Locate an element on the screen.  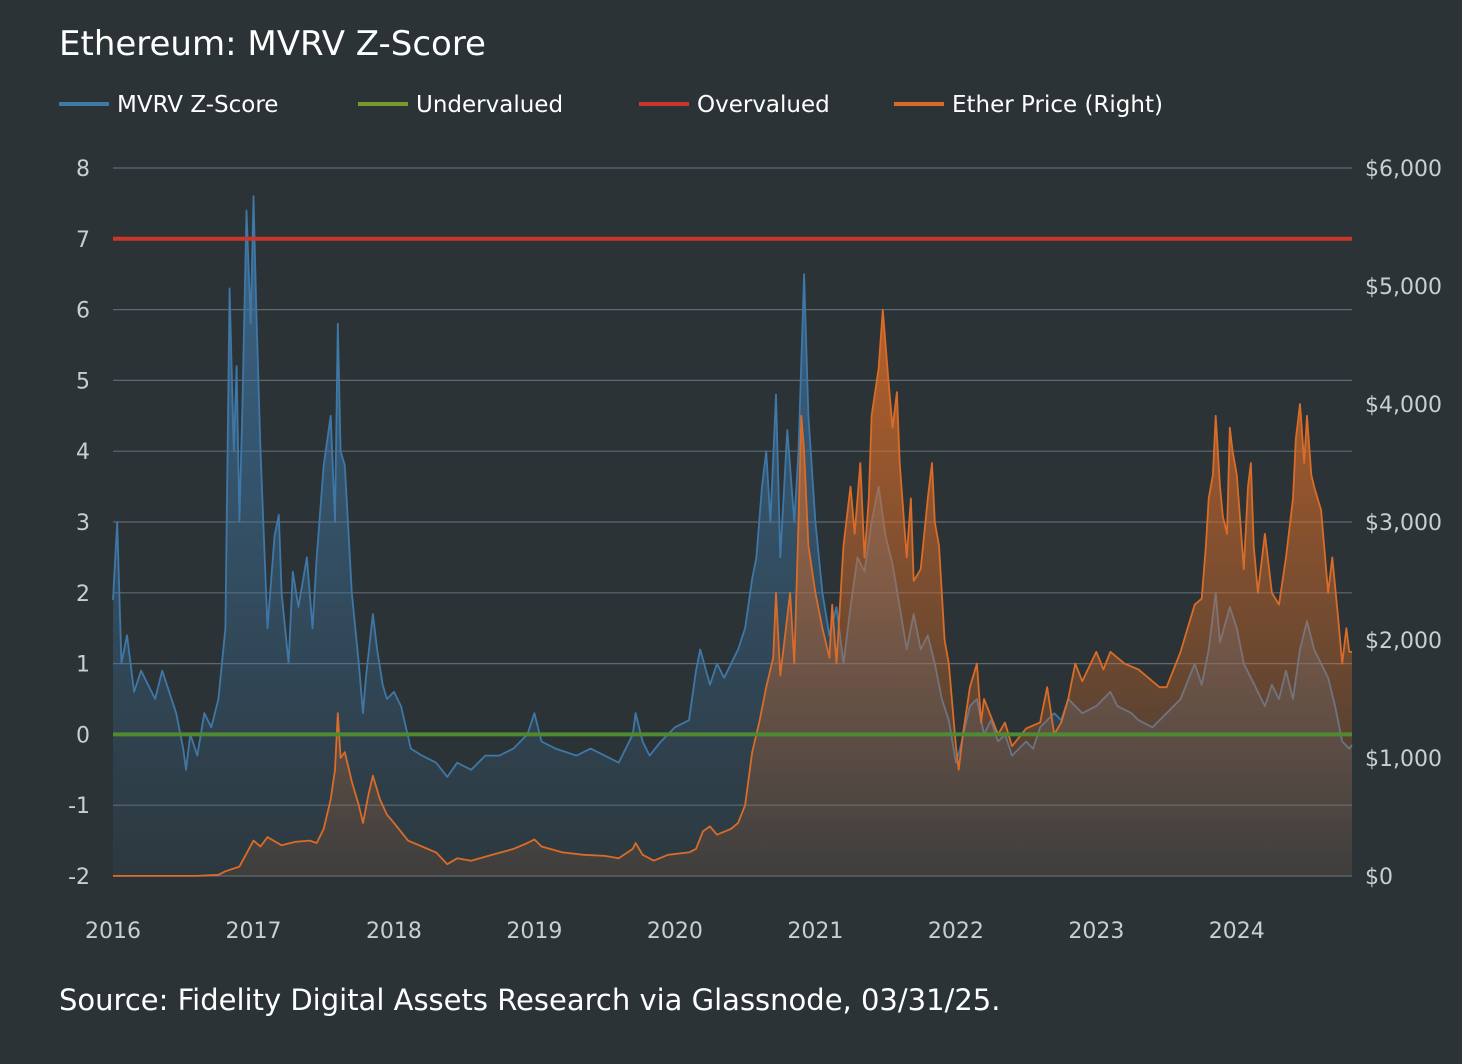
x-tick-label: 2023 is located at coordinates (1096, 931).